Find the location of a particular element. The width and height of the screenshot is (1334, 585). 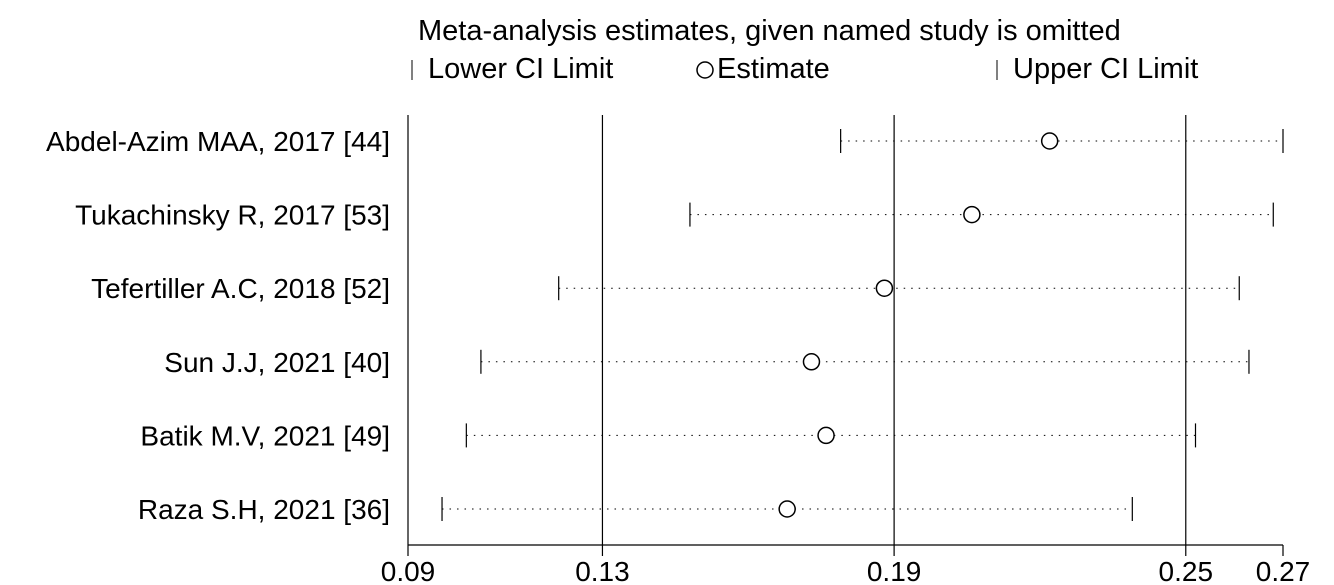

study-label: Sun J.J, 2021 [40] is located at coordinates (277, 362).